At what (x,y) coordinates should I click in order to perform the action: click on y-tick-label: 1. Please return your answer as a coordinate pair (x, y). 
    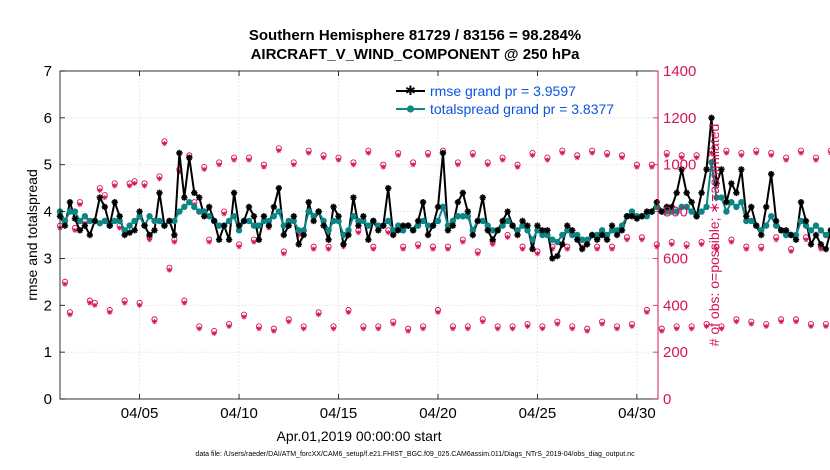
    Looking at the image, I should click on (48, 352).